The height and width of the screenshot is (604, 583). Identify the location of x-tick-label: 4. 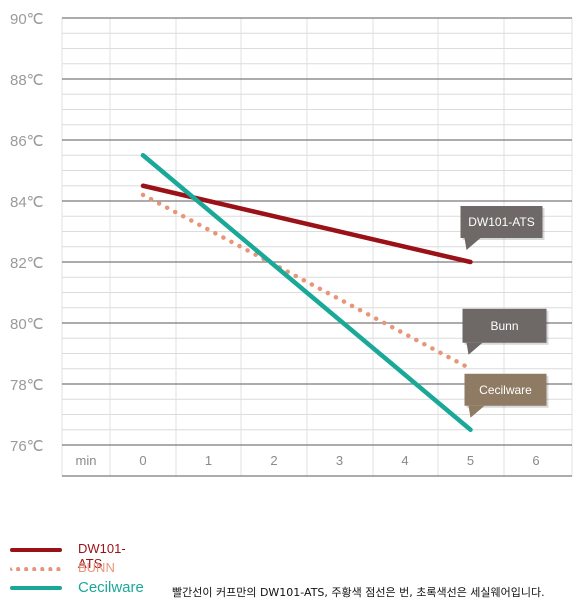
(404, 460).